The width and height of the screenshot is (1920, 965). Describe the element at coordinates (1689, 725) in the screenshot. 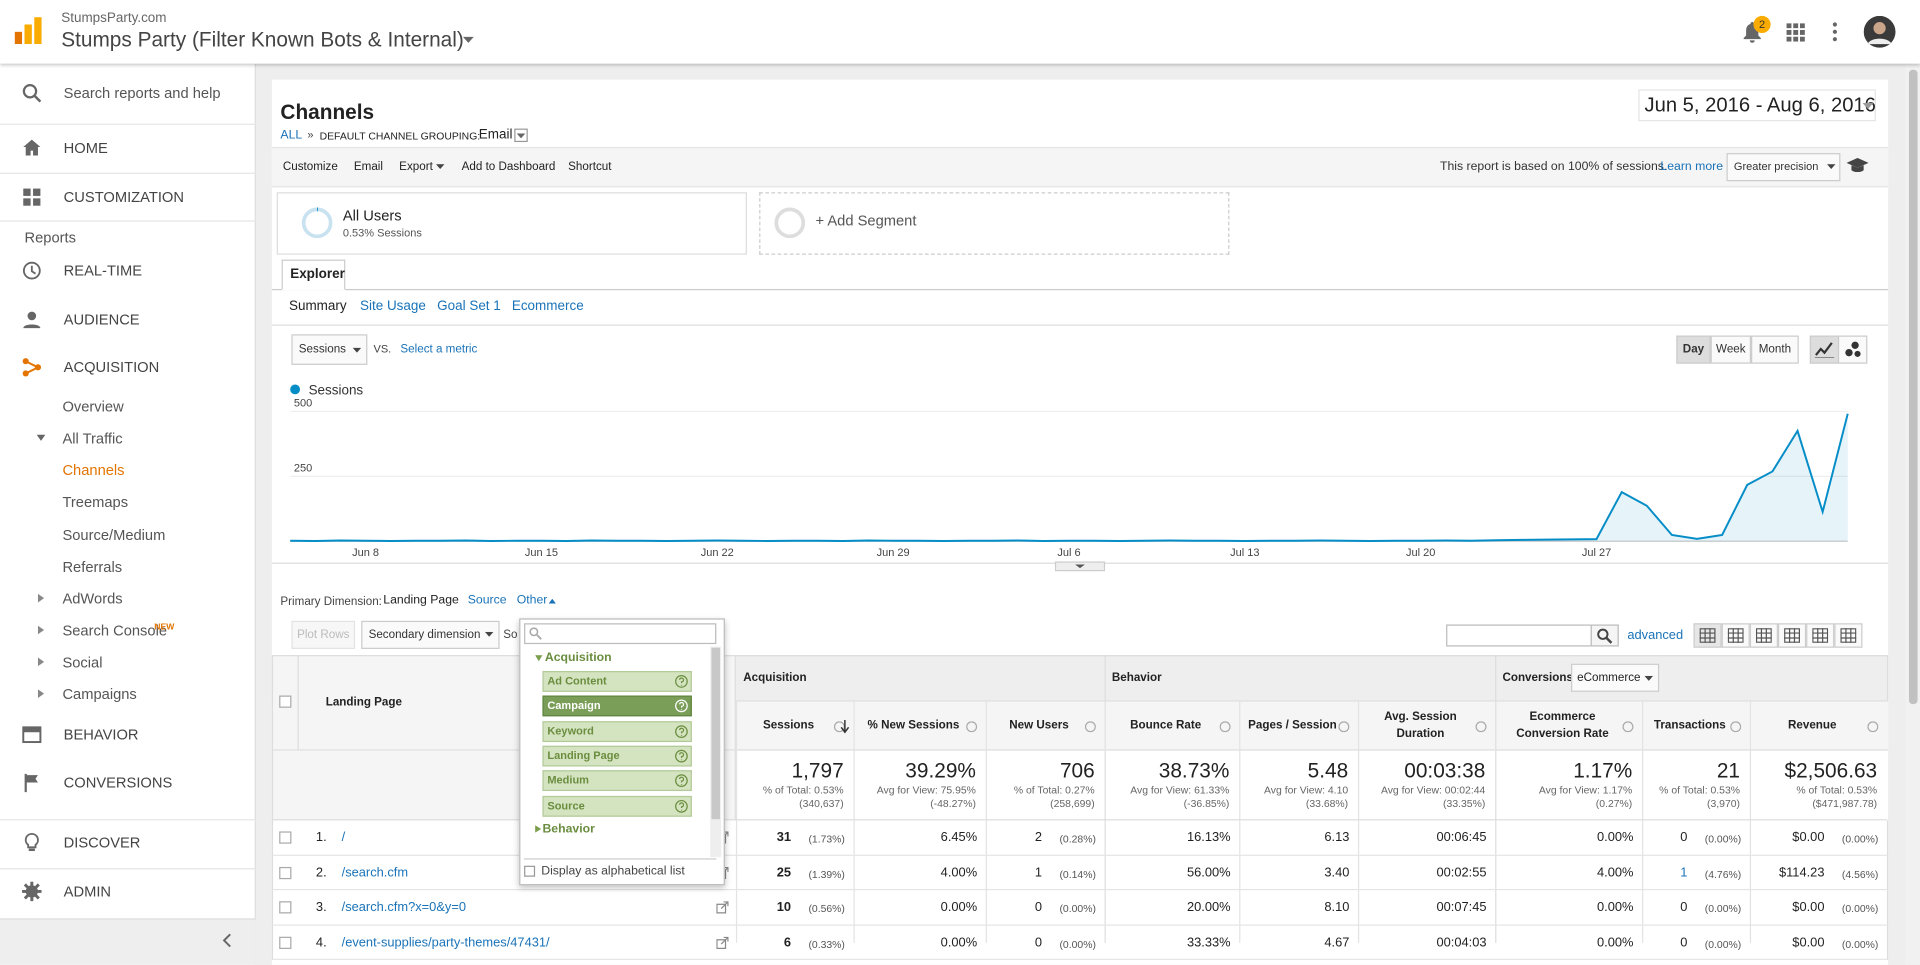

I see `column-header: Transactions` at that location.